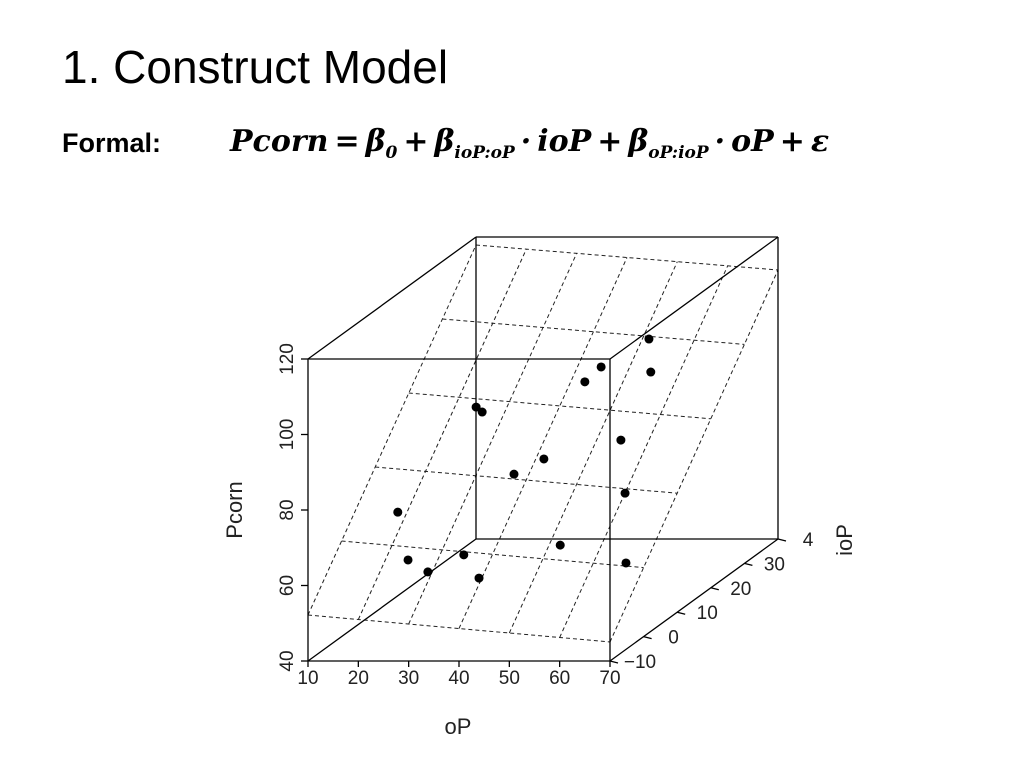 The height and width of the screenshot is (768, 1024). Describe the element at coordinates (287, 585) in the screenshot. I see `z-tick-label: 60` at that location.